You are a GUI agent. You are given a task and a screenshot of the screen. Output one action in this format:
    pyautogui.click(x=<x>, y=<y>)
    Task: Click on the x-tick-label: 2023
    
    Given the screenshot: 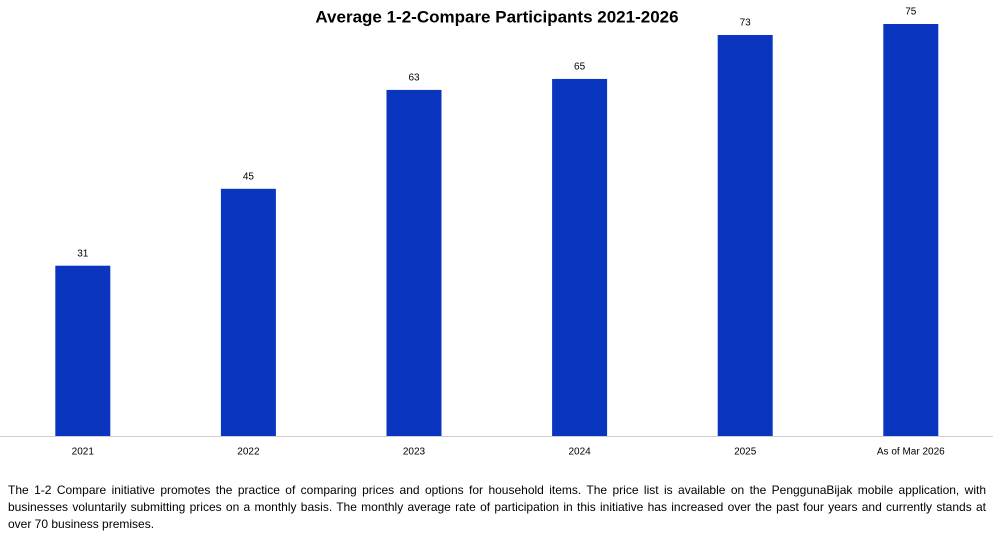 What is the action you would take?
    pyautogui.click(x=414, y=452)
    